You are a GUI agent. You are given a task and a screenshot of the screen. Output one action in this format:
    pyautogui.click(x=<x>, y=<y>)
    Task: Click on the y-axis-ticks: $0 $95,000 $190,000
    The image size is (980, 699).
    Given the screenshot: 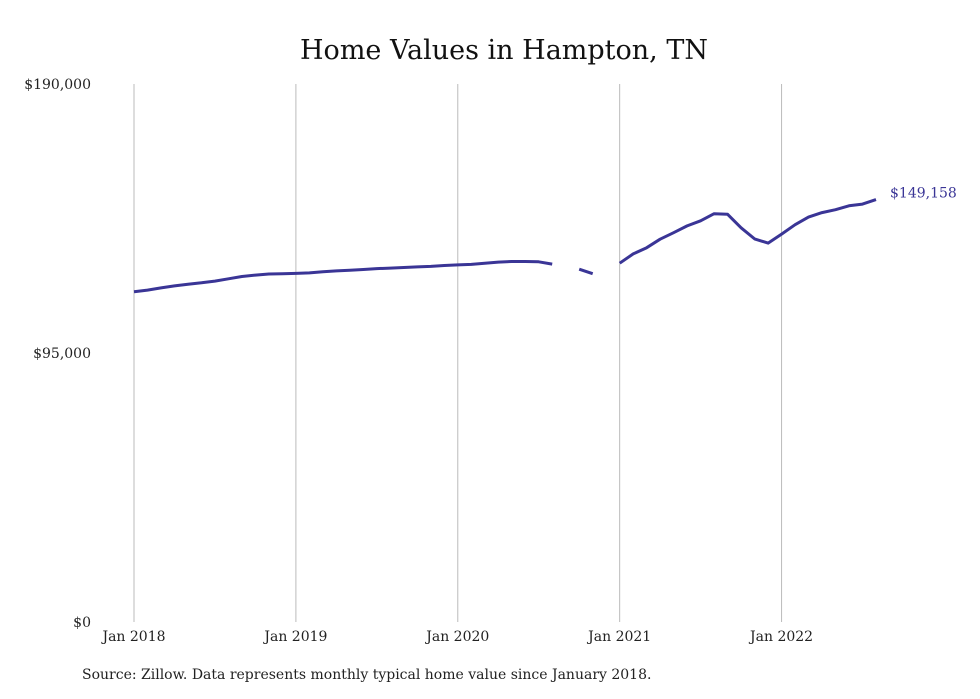 What is the action you would take?
    pyautogui.click(x=57, y=354)
    